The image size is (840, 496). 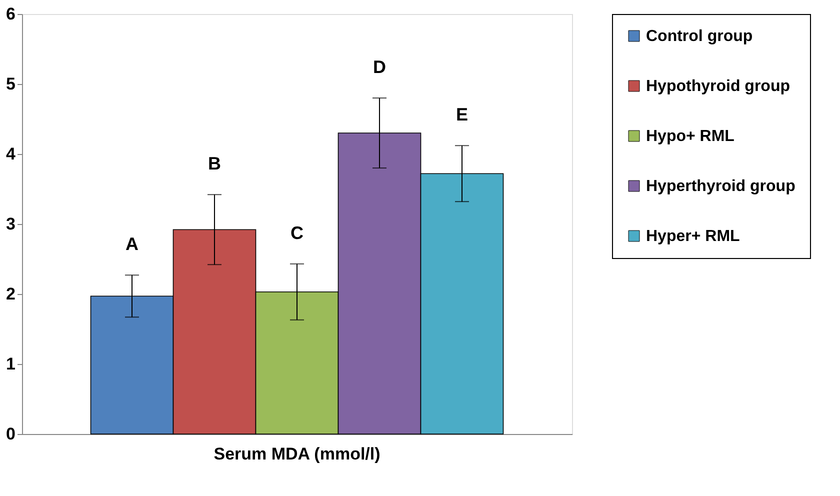 What do you see at coordinates (11, 434) in the screenshot?
I see `y-tick-label: 0` at bounding box center [11, 434].